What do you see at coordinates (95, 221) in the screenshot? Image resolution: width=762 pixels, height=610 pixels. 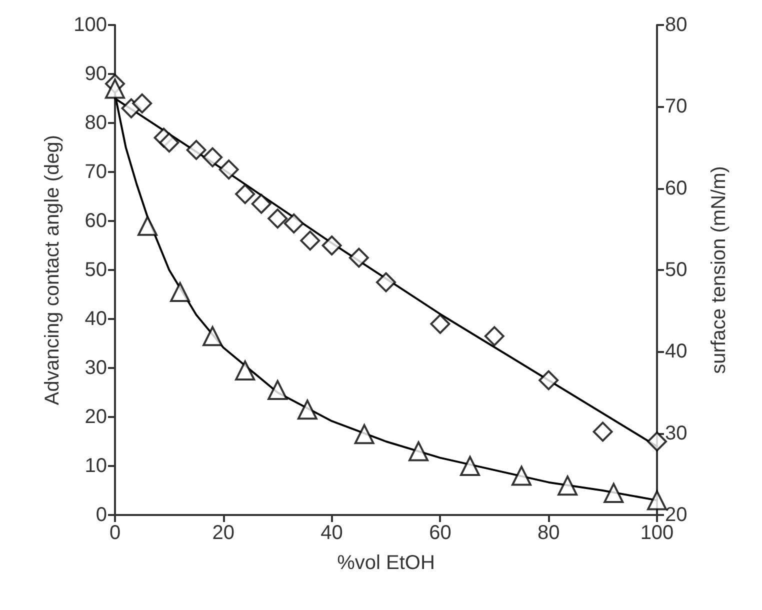 I see `y-tick-label: 60` at bounding box center [95, 221].